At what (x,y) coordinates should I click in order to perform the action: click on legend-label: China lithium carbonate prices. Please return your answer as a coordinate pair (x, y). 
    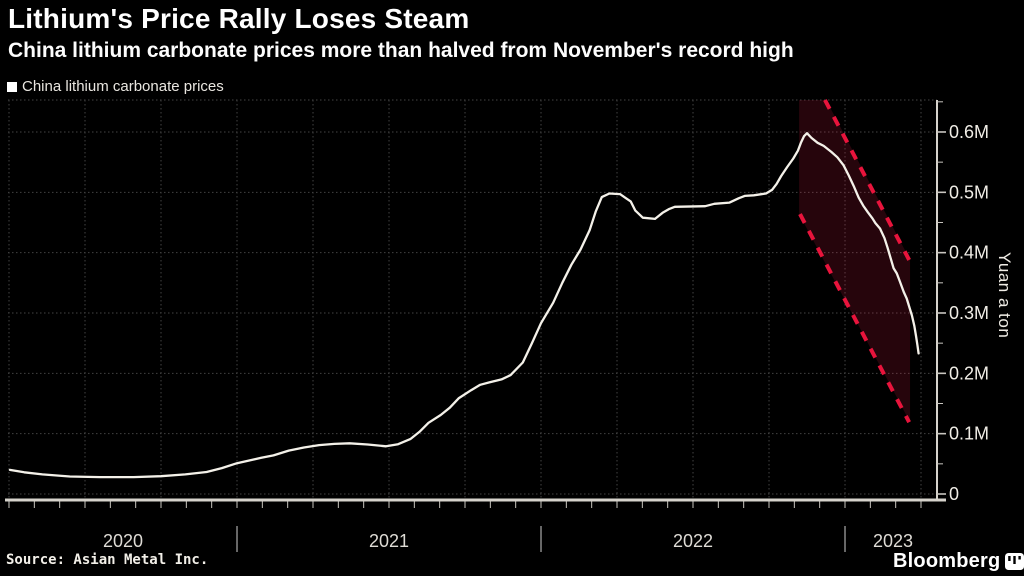
    Looking at the image, I should click on (123, 86).